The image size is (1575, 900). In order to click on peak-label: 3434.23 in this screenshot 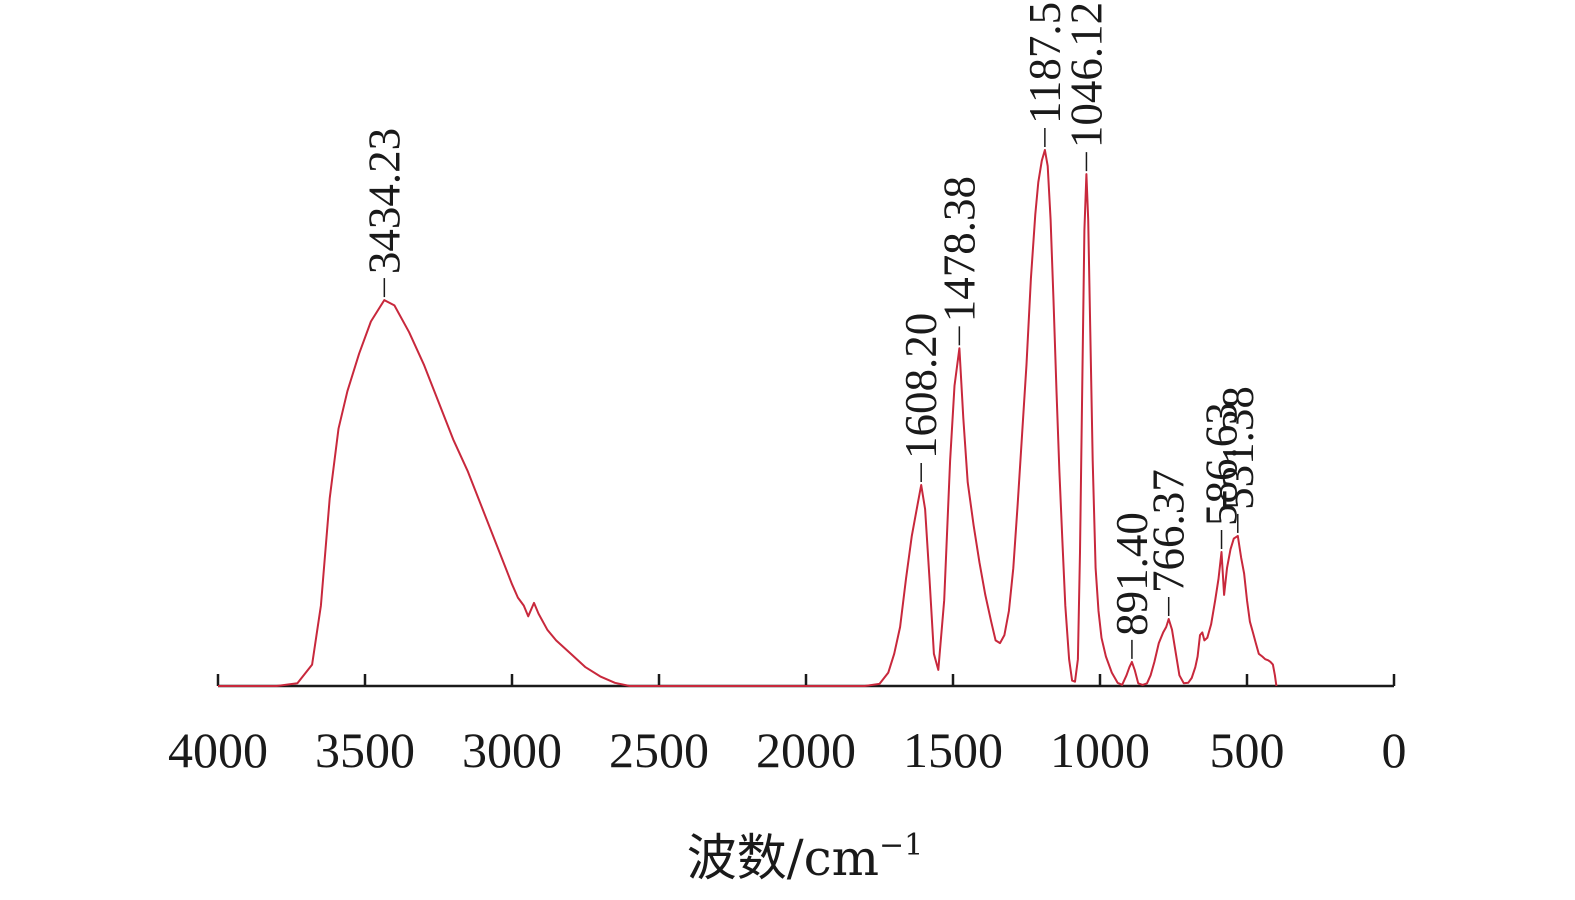, I will do `click(384, 201)`.